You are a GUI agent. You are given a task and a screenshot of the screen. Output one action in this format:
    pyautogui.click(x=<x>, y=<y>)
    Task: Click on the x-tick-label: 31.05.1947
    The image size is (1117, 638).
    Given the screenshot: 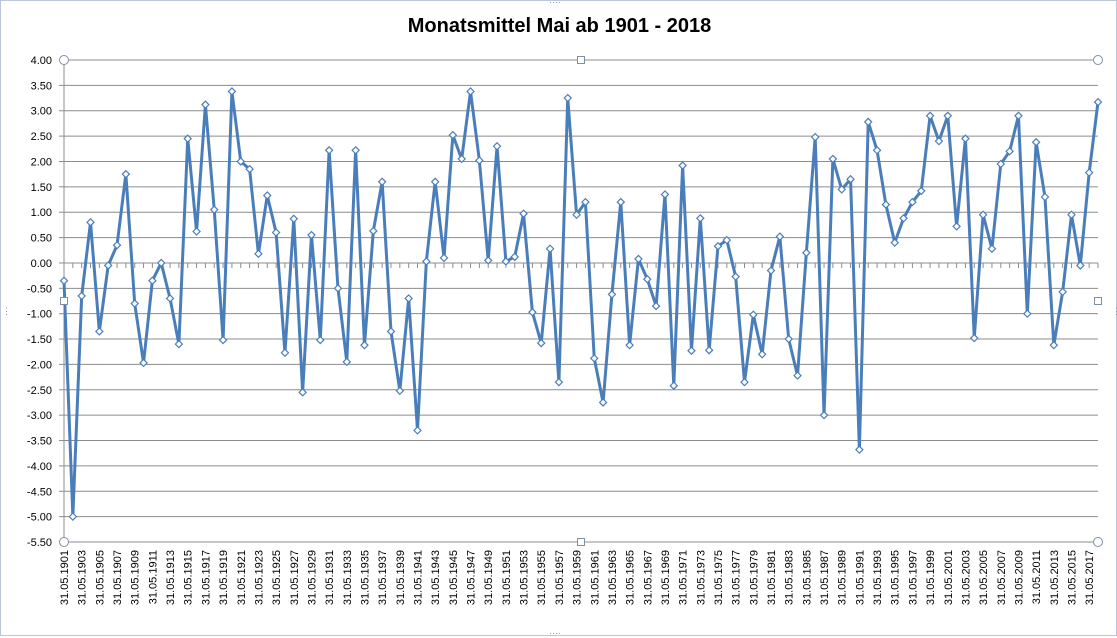 What is the action you would take?
    pyautogui.click(x=472, y=577)
    